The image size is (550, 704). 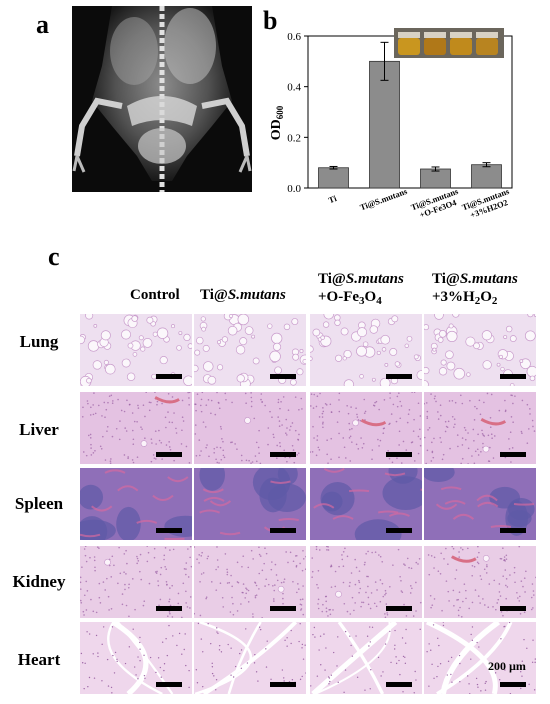 What do you see at coordinates (475, 289) in the screenshot?
I see `column-header-ti-smutans-h2o2: Ti@S.mutans +3%H2O2` at bounding box center [475, 289].